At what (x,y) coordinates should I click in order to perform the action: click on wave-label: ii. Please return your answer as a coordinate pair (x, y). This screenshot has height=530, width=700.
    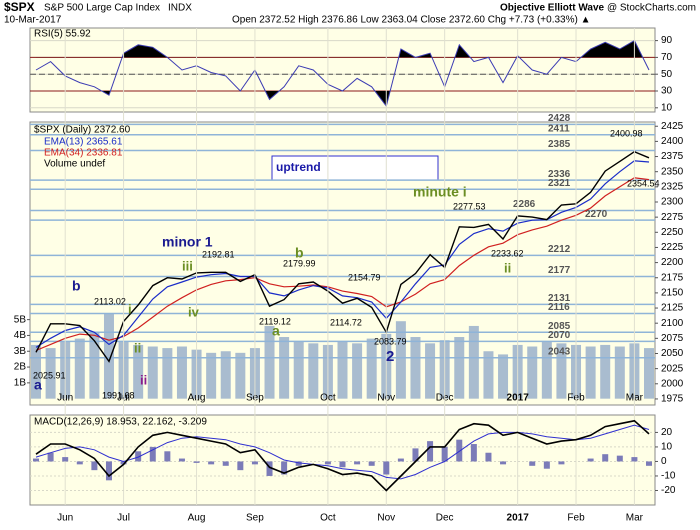
    Looking at the image, I should click on (143, 379).